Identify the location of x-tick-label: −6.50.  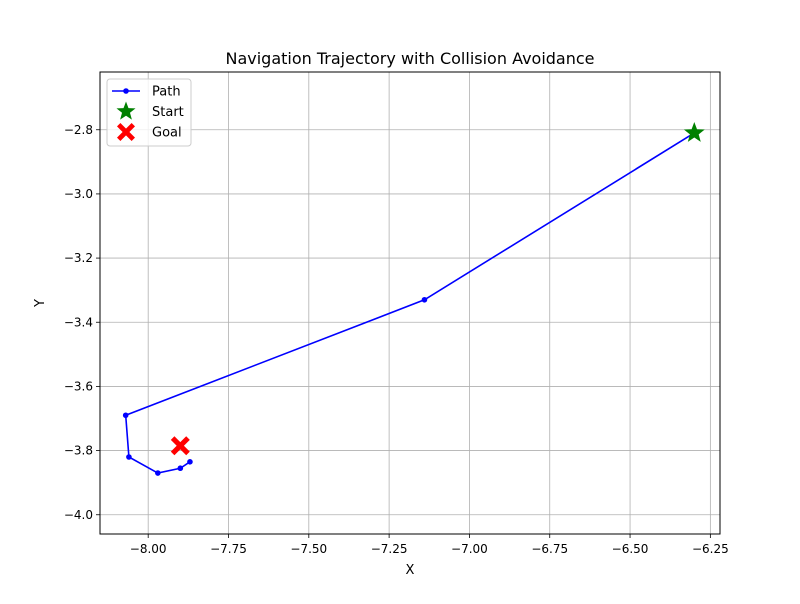
(630, 549).